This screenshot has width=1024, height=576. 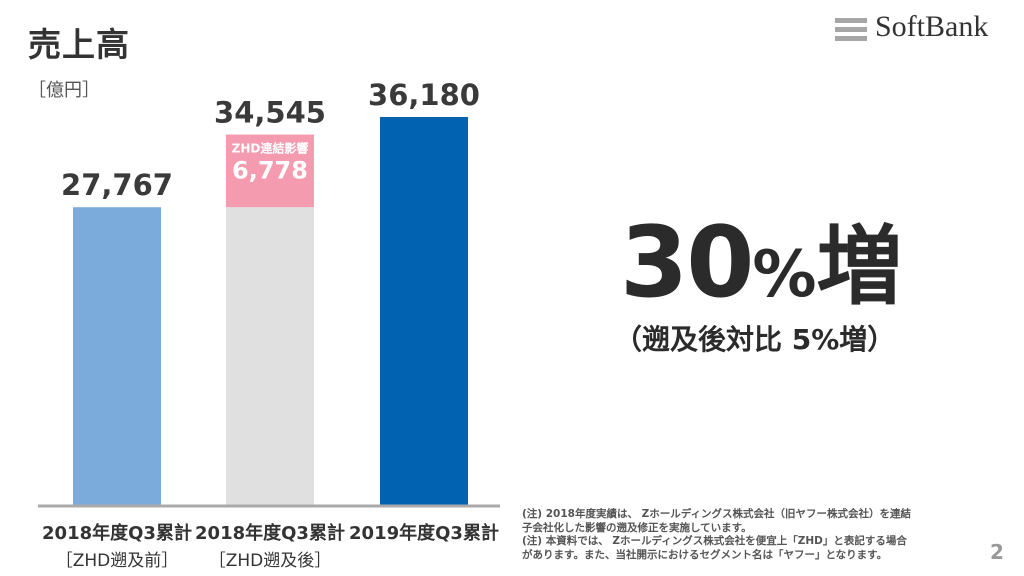 What do you see at coordinates (705, 554) in the screenshot?
I see `footnote-line: があります。また、当社開示におけるセグメント名は「ヤフー」となります。` at bounding box center [705, 554].